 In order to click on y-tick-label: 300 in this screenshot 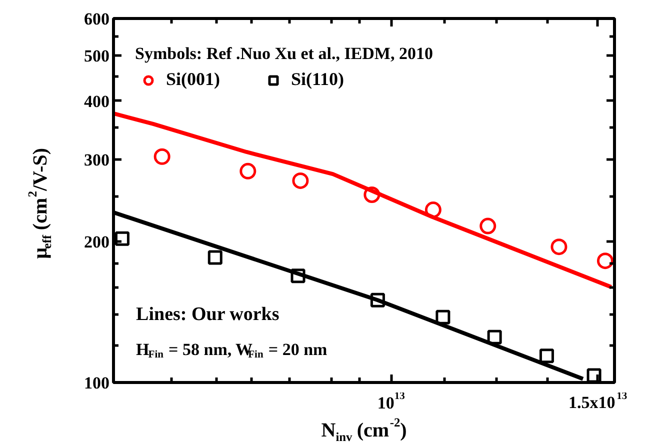, I will do `click(97, 160)`.